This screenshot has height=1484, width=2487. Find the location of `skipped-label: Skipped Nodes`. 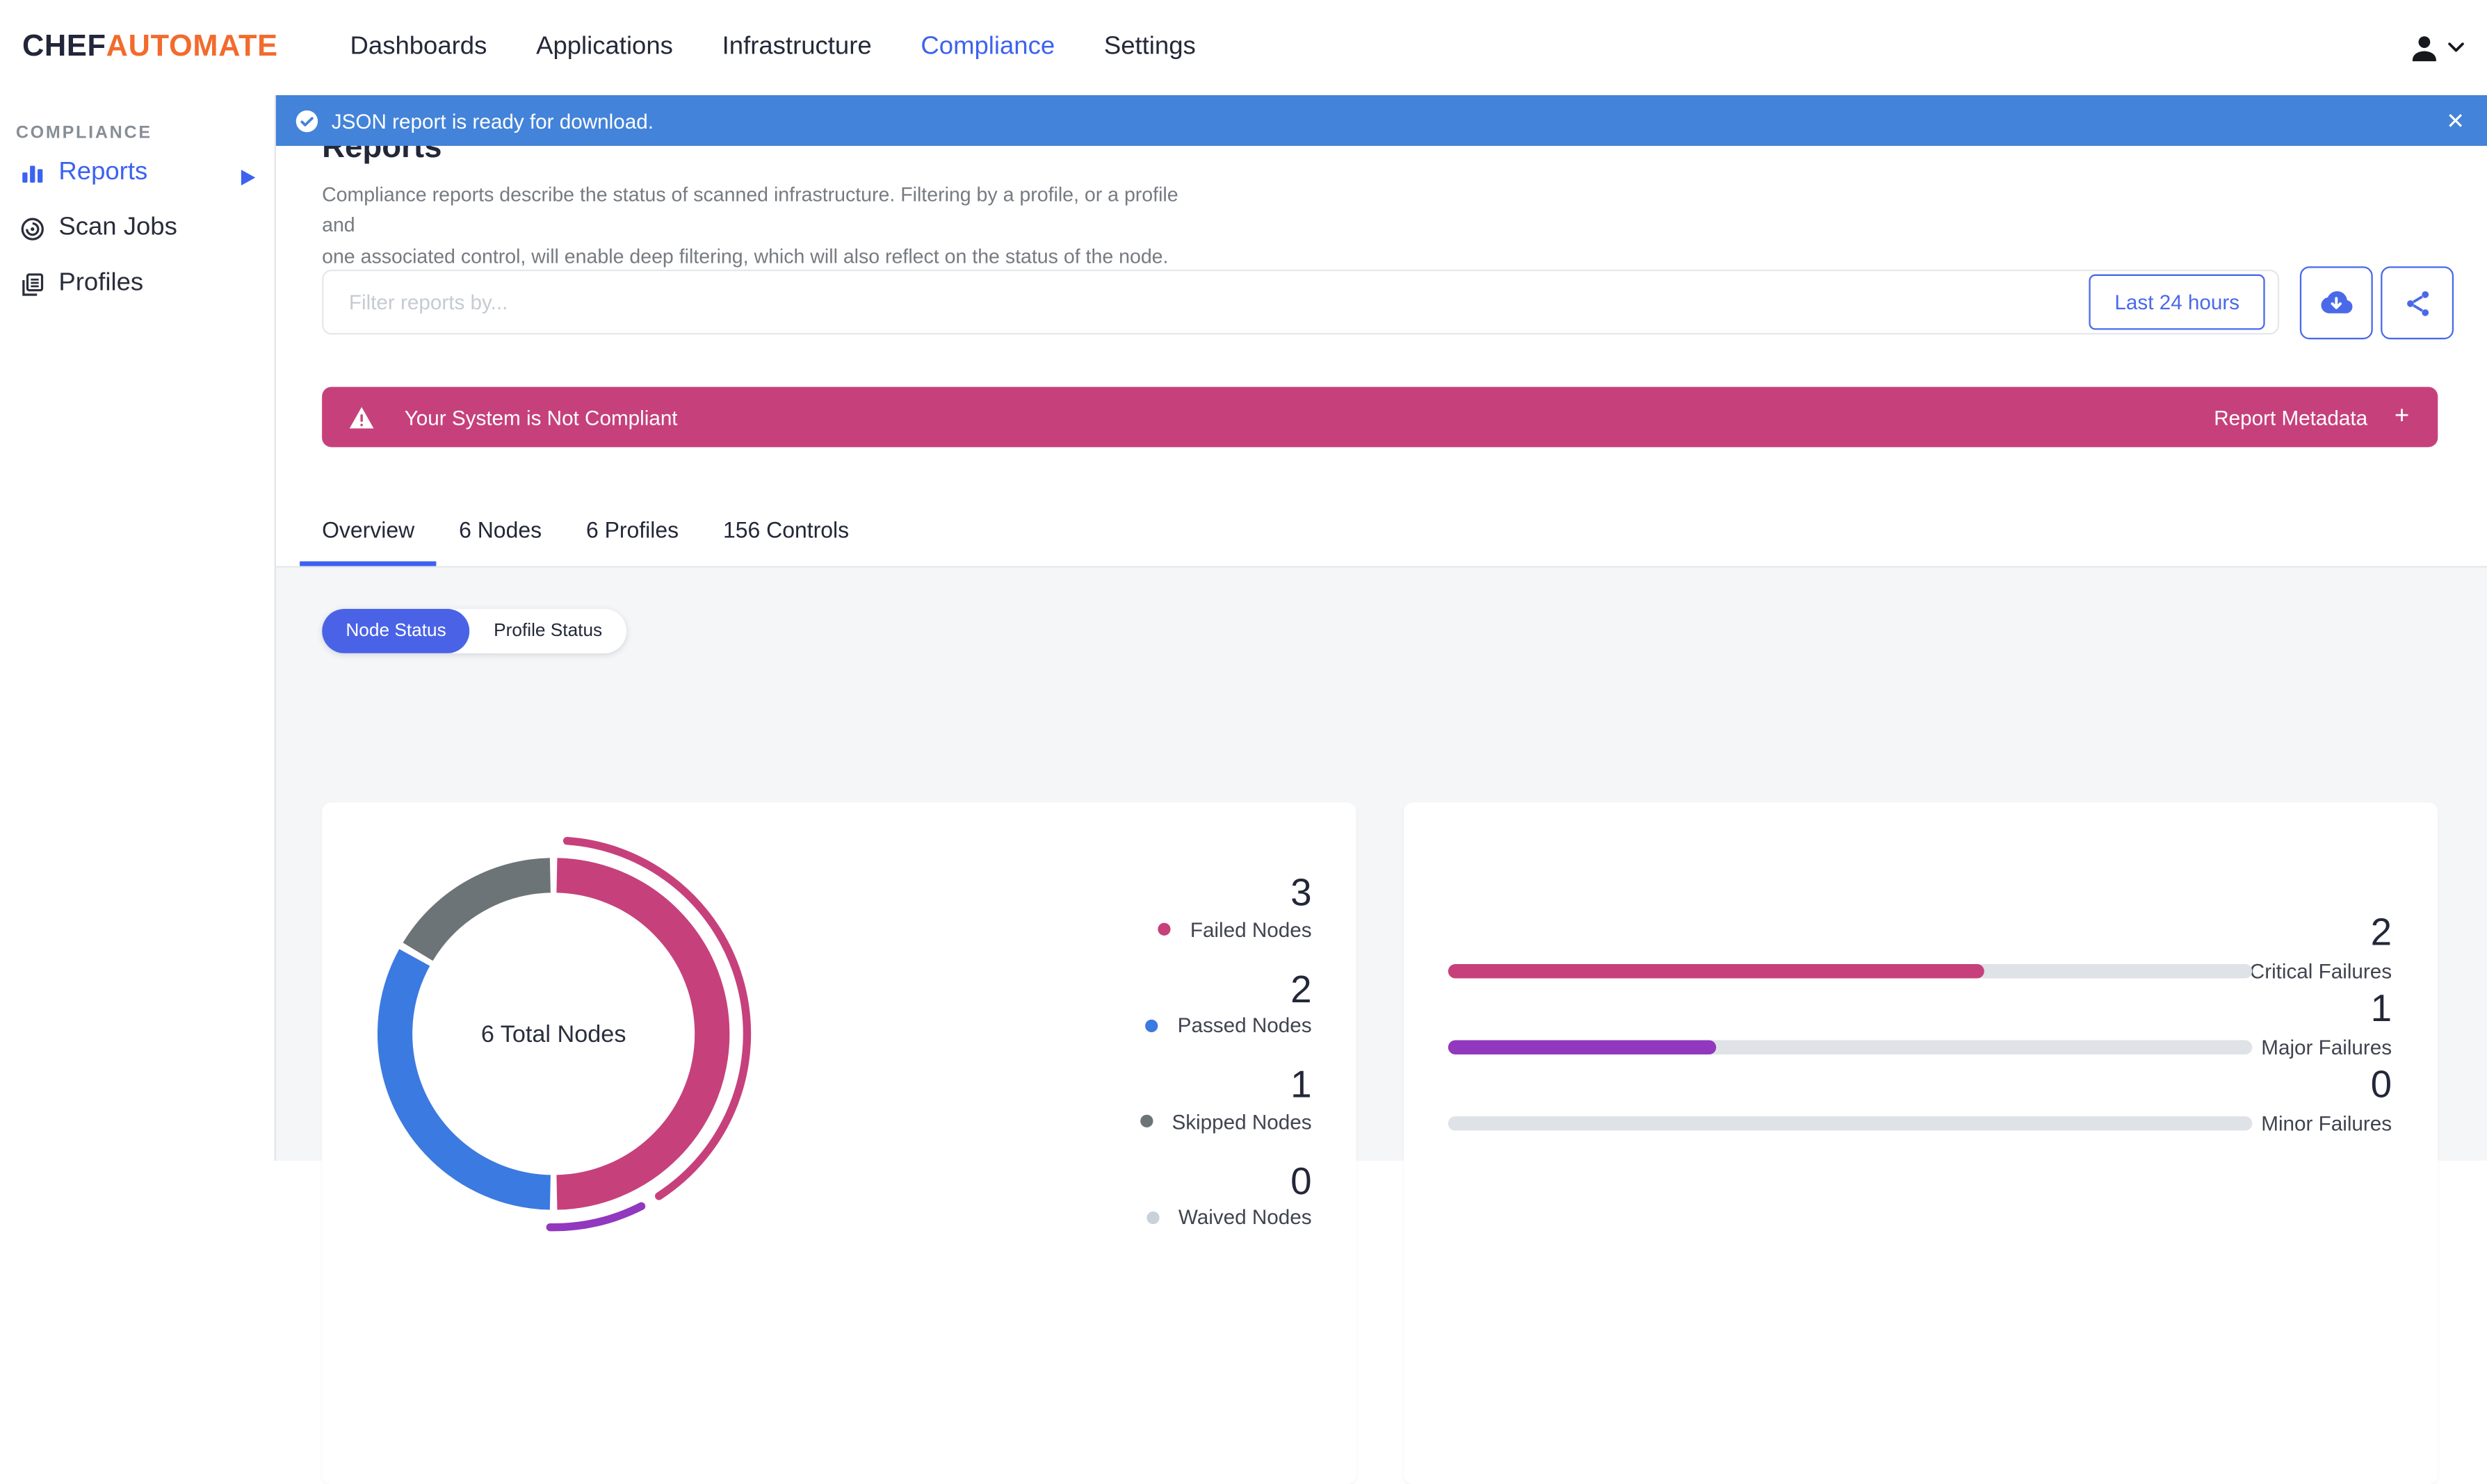

skipped-label: Skipped Nodes is located at coordinates (1242, 1121).